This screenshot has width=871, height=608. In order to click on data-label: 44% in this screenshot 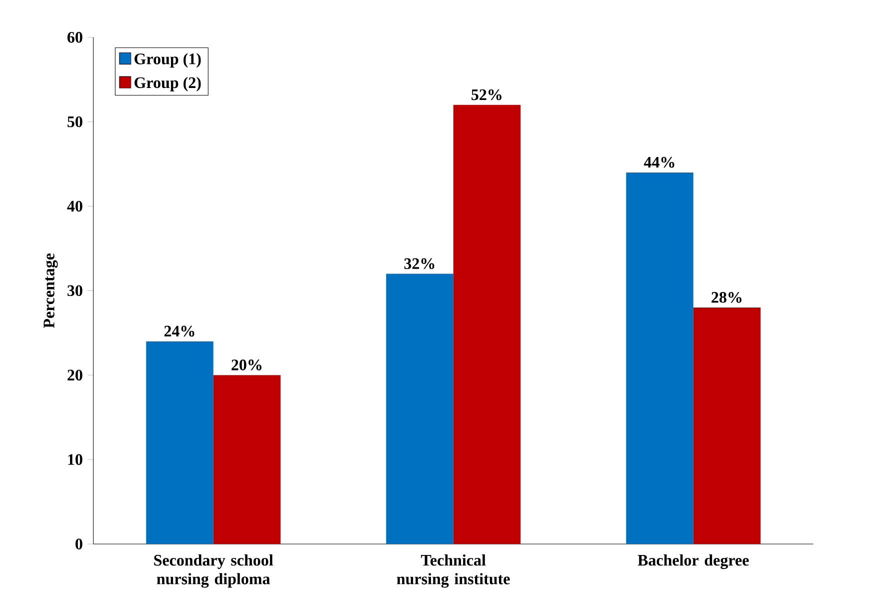, I will do `click(659, 162)`.